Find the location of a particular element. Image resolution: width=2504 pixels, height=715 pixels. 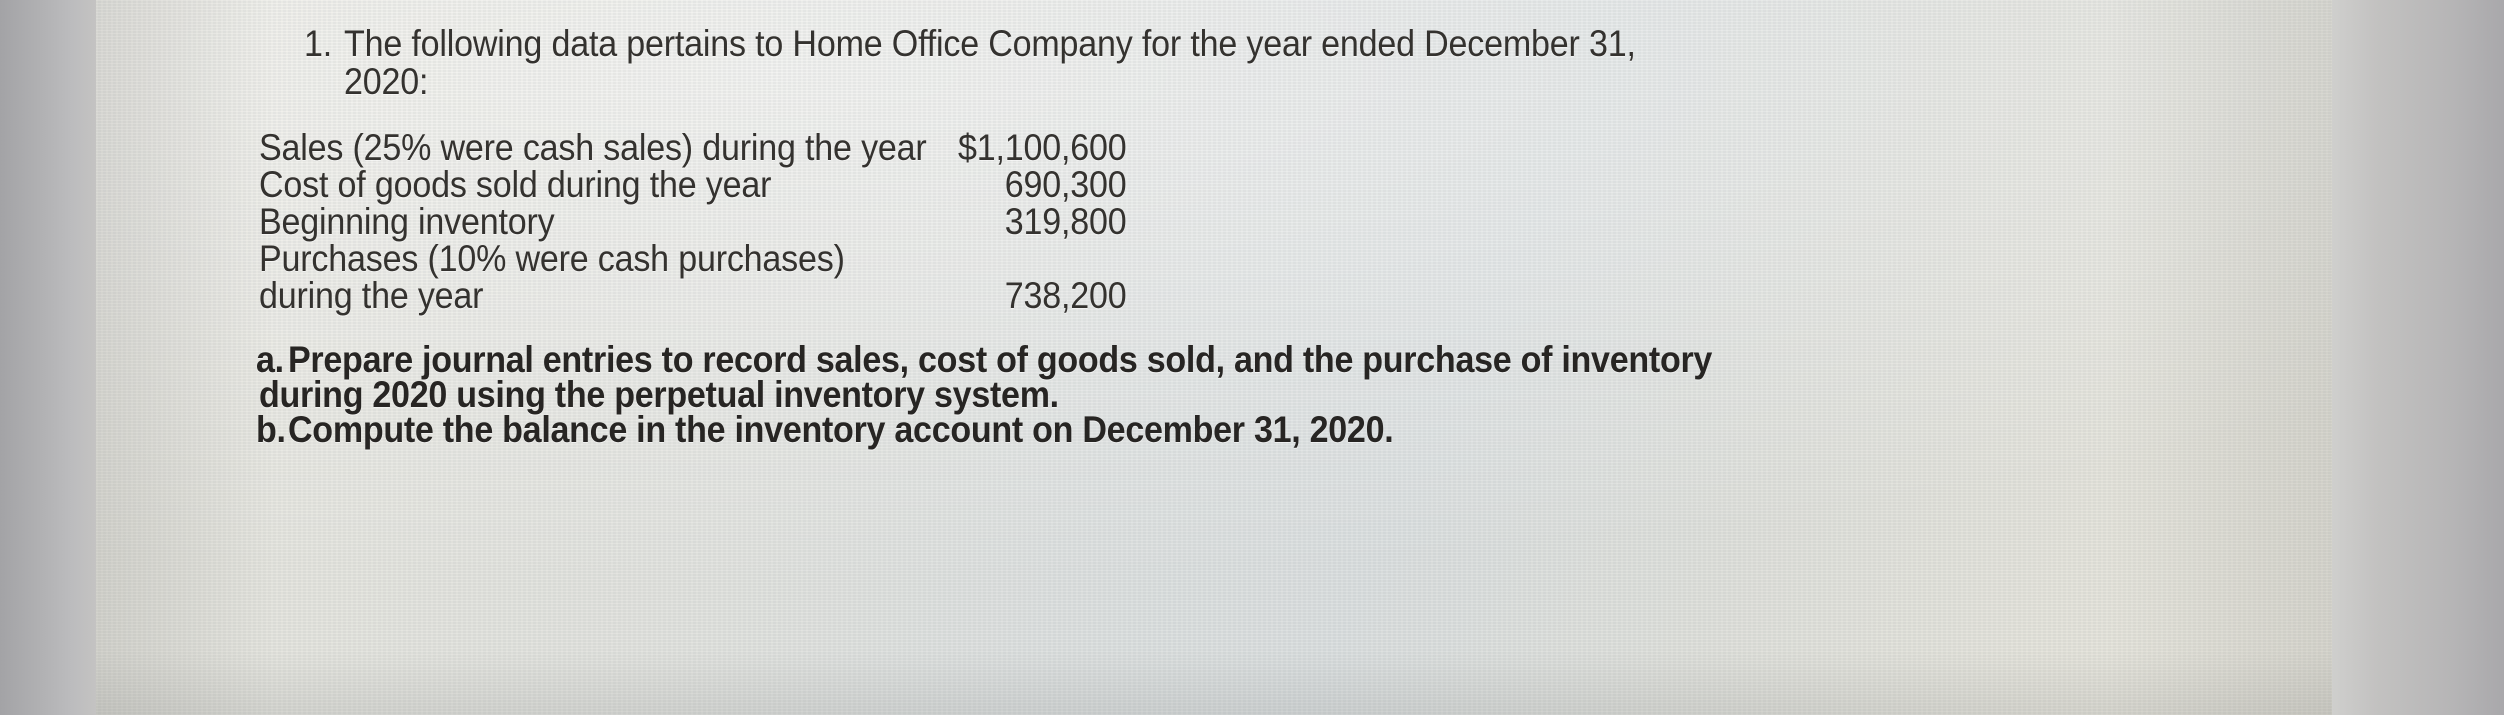

requirement-a-marker: a. is located at coordinates (270, 359).